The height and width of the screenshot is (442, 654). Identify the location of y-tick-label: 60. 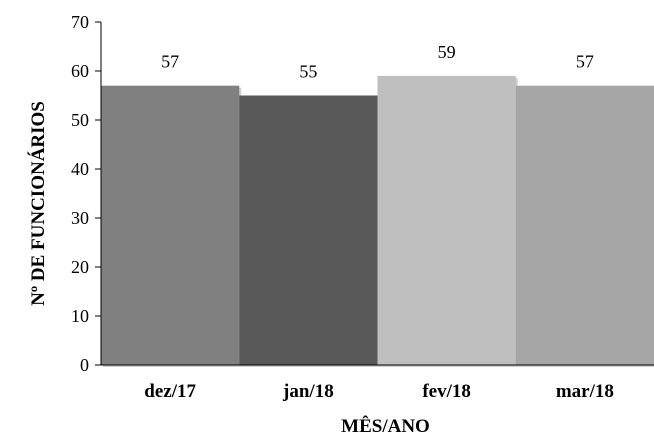
(80, 71).